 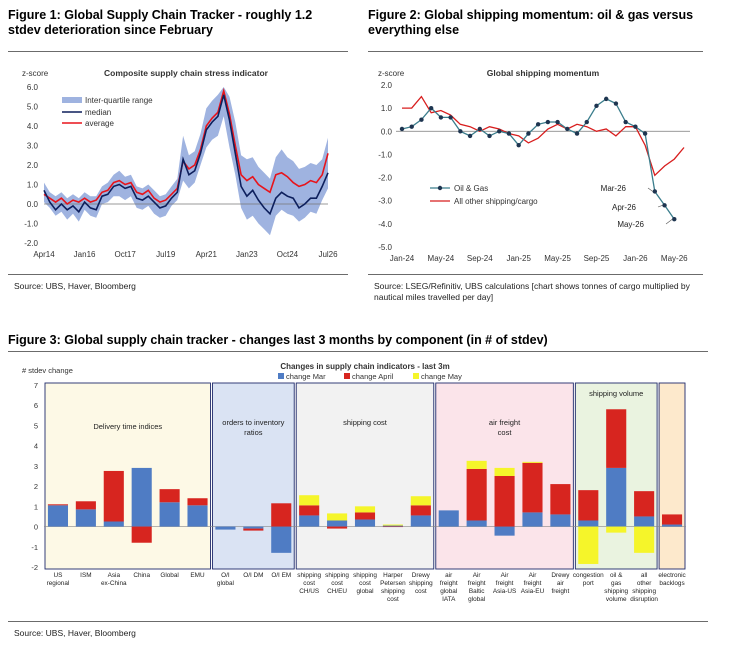 What do you see at coordinates (630, 224) in the screenshot?
I see `annotation-label: May-26` at bounding box center [630, 224].